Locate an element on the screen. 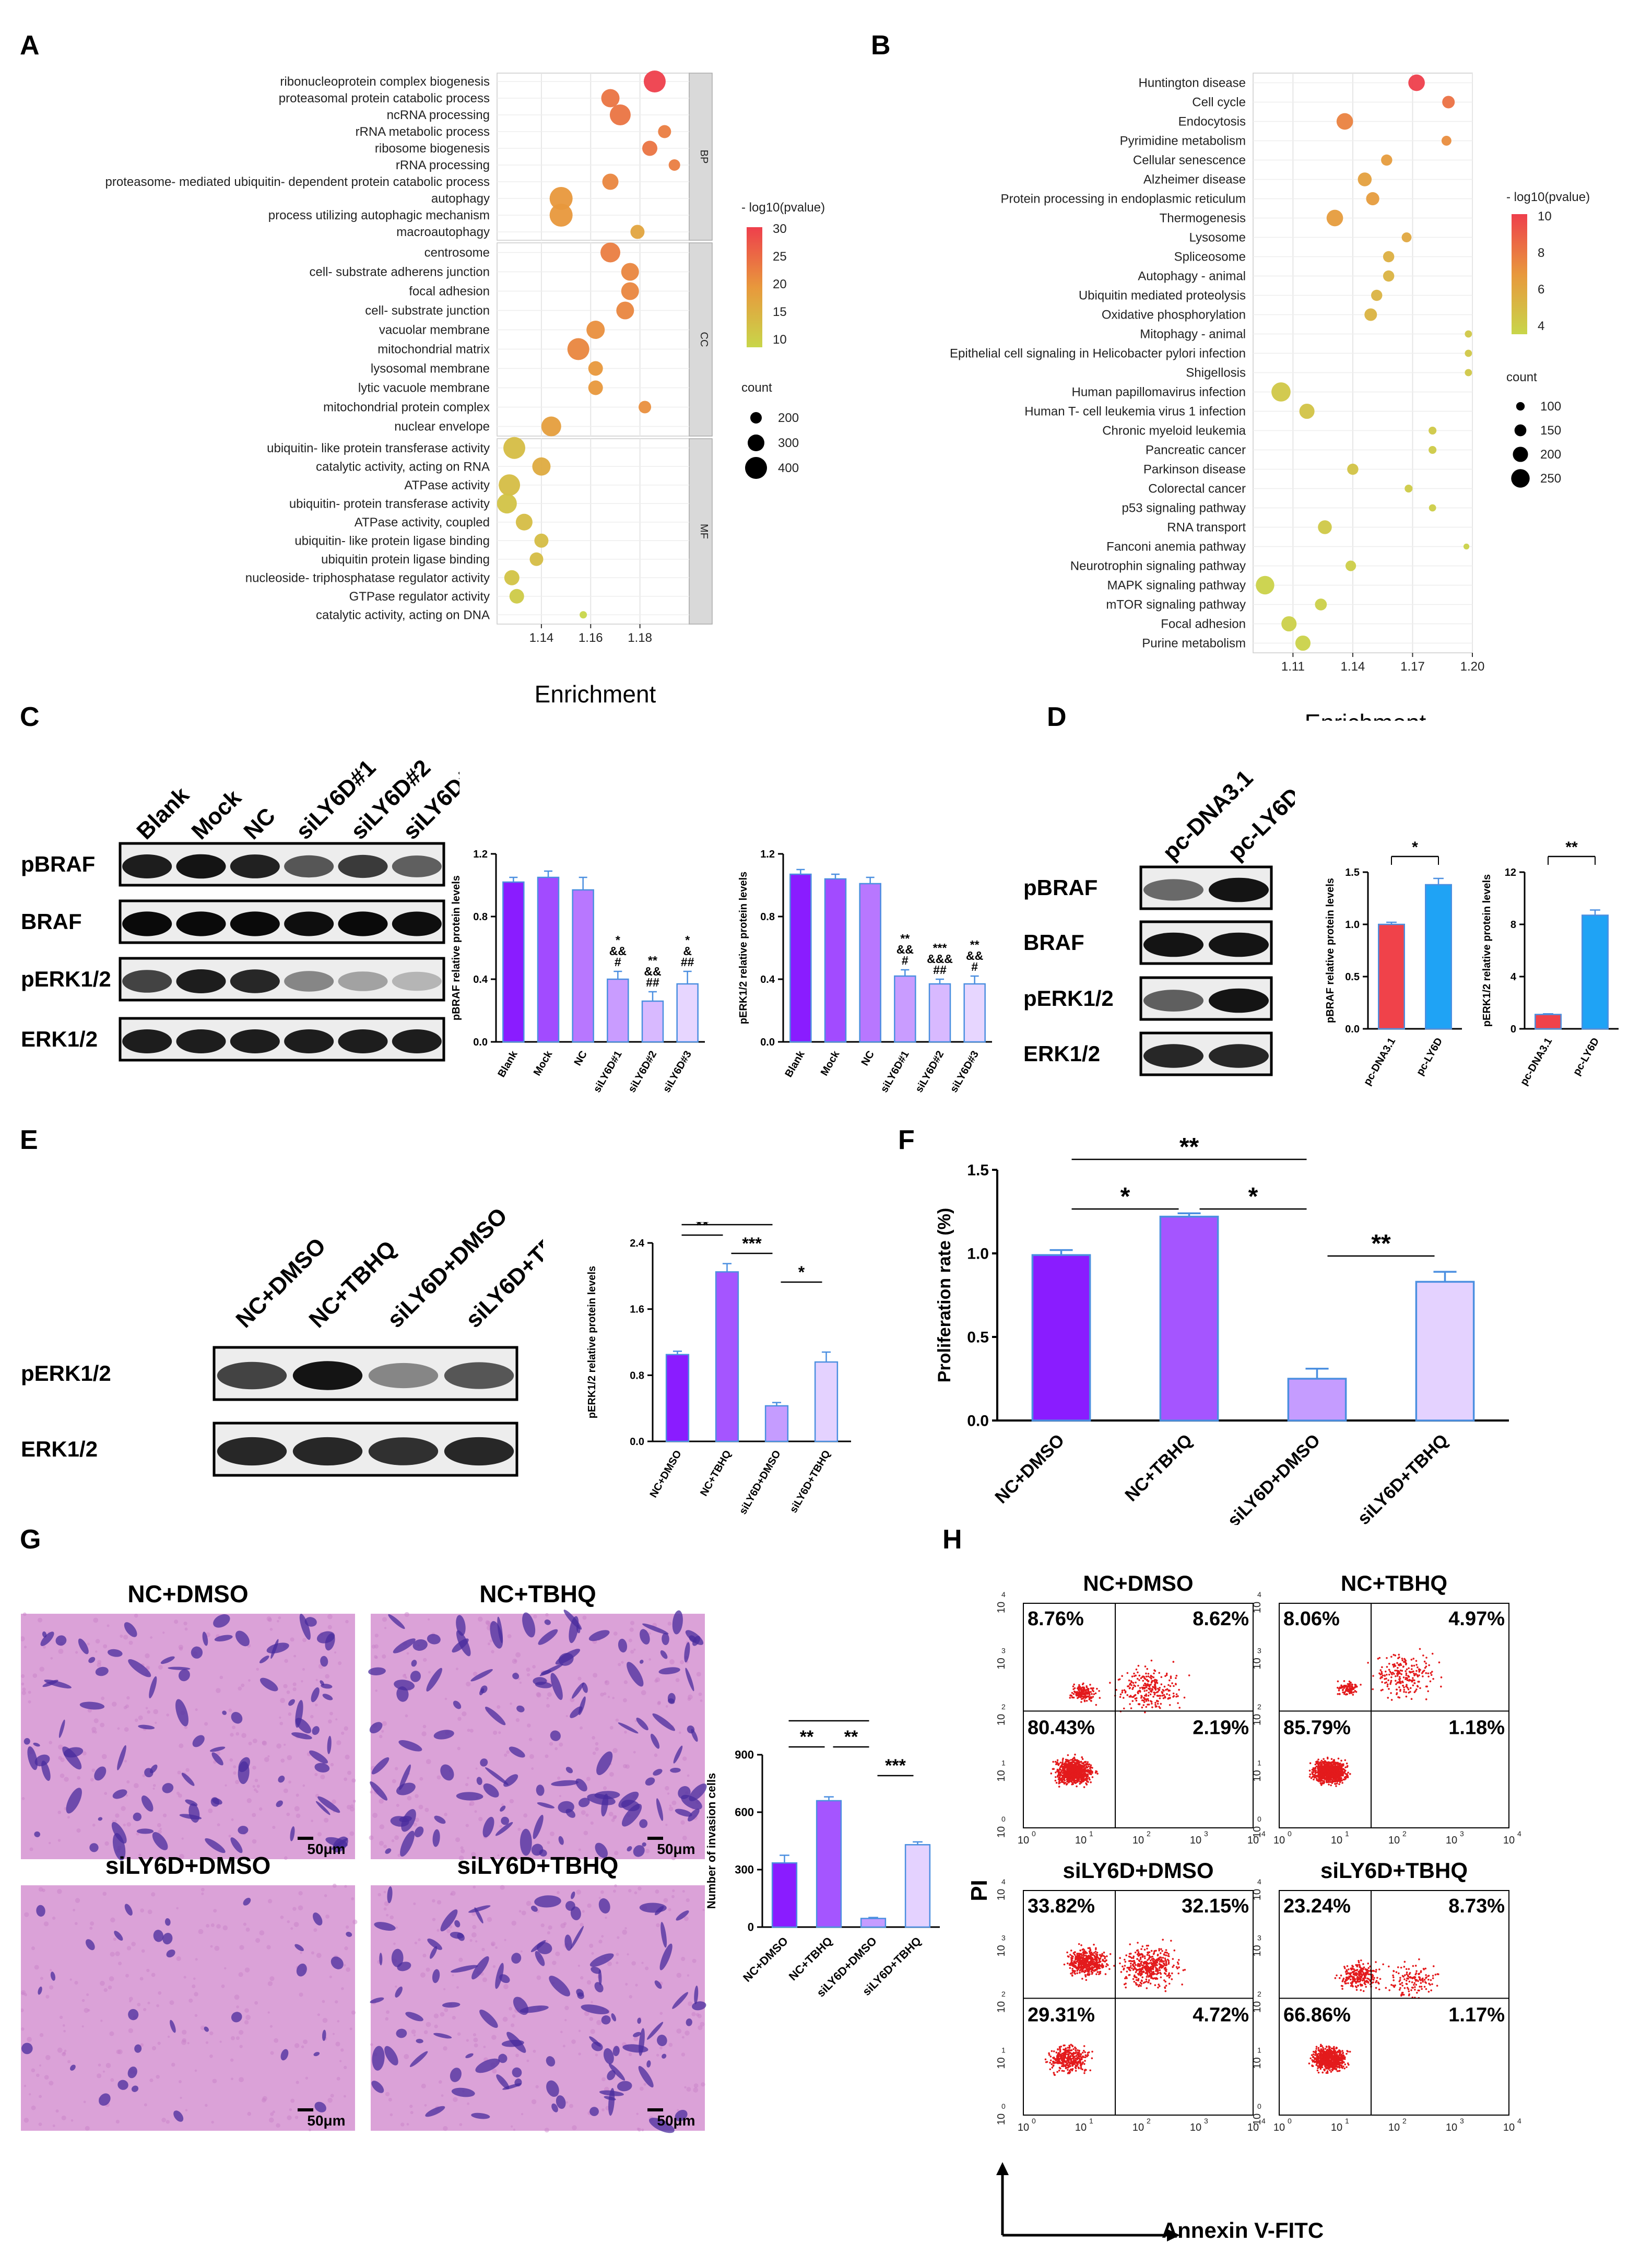 The height and width of the screenshot is (2254, 1652). term-label: ribonucleoprotein complex biogenesis is located at coordinates (385, 82).